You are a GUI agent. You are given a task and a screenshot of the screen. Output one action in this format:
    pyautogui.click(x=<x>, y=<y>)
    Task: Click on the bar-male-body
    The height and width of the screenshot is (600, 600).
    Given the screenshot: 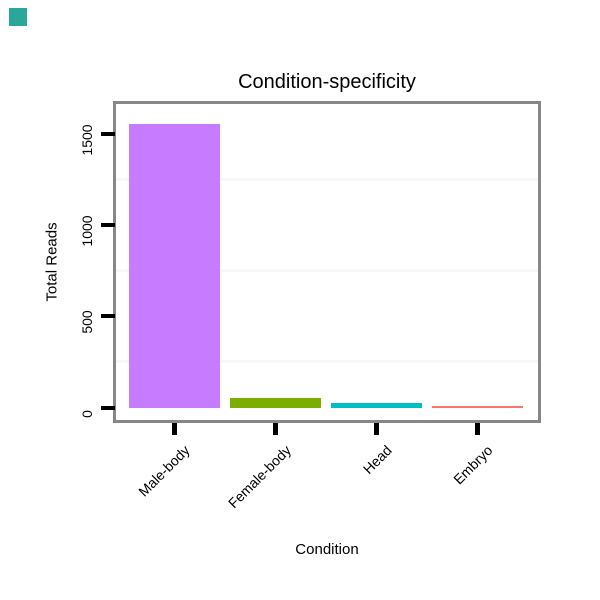 What is the action you would take?
    pyautogui.click(x=175, y=266)
    